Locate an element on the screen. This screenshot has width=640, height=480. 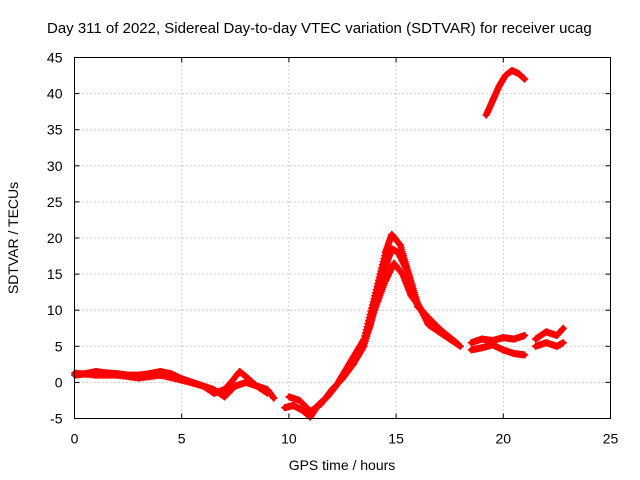
y-tick-label: 40 is located at coordinates (55, 94).